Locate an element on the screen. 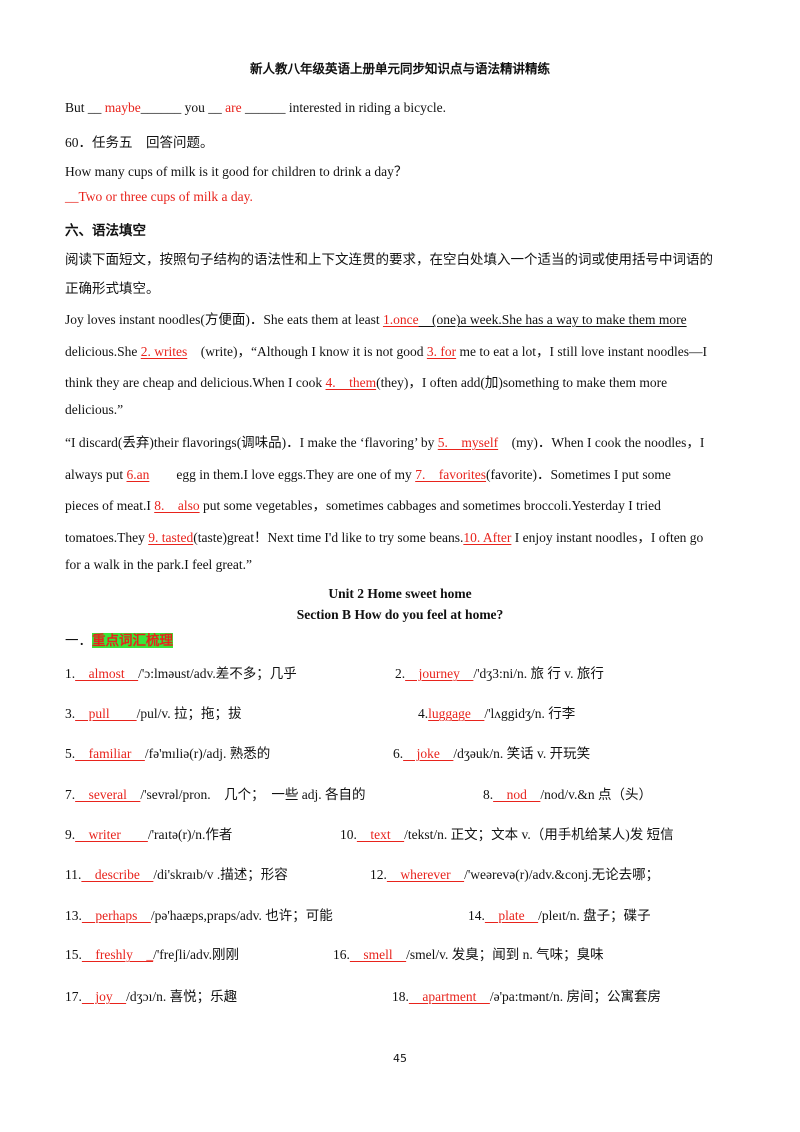 The width and height of the screenshot is (800, 1132). vocab-item: 1. almost /'ɔ:lməust/adv.差不多；几乎 is located at coordinates (181, 673).